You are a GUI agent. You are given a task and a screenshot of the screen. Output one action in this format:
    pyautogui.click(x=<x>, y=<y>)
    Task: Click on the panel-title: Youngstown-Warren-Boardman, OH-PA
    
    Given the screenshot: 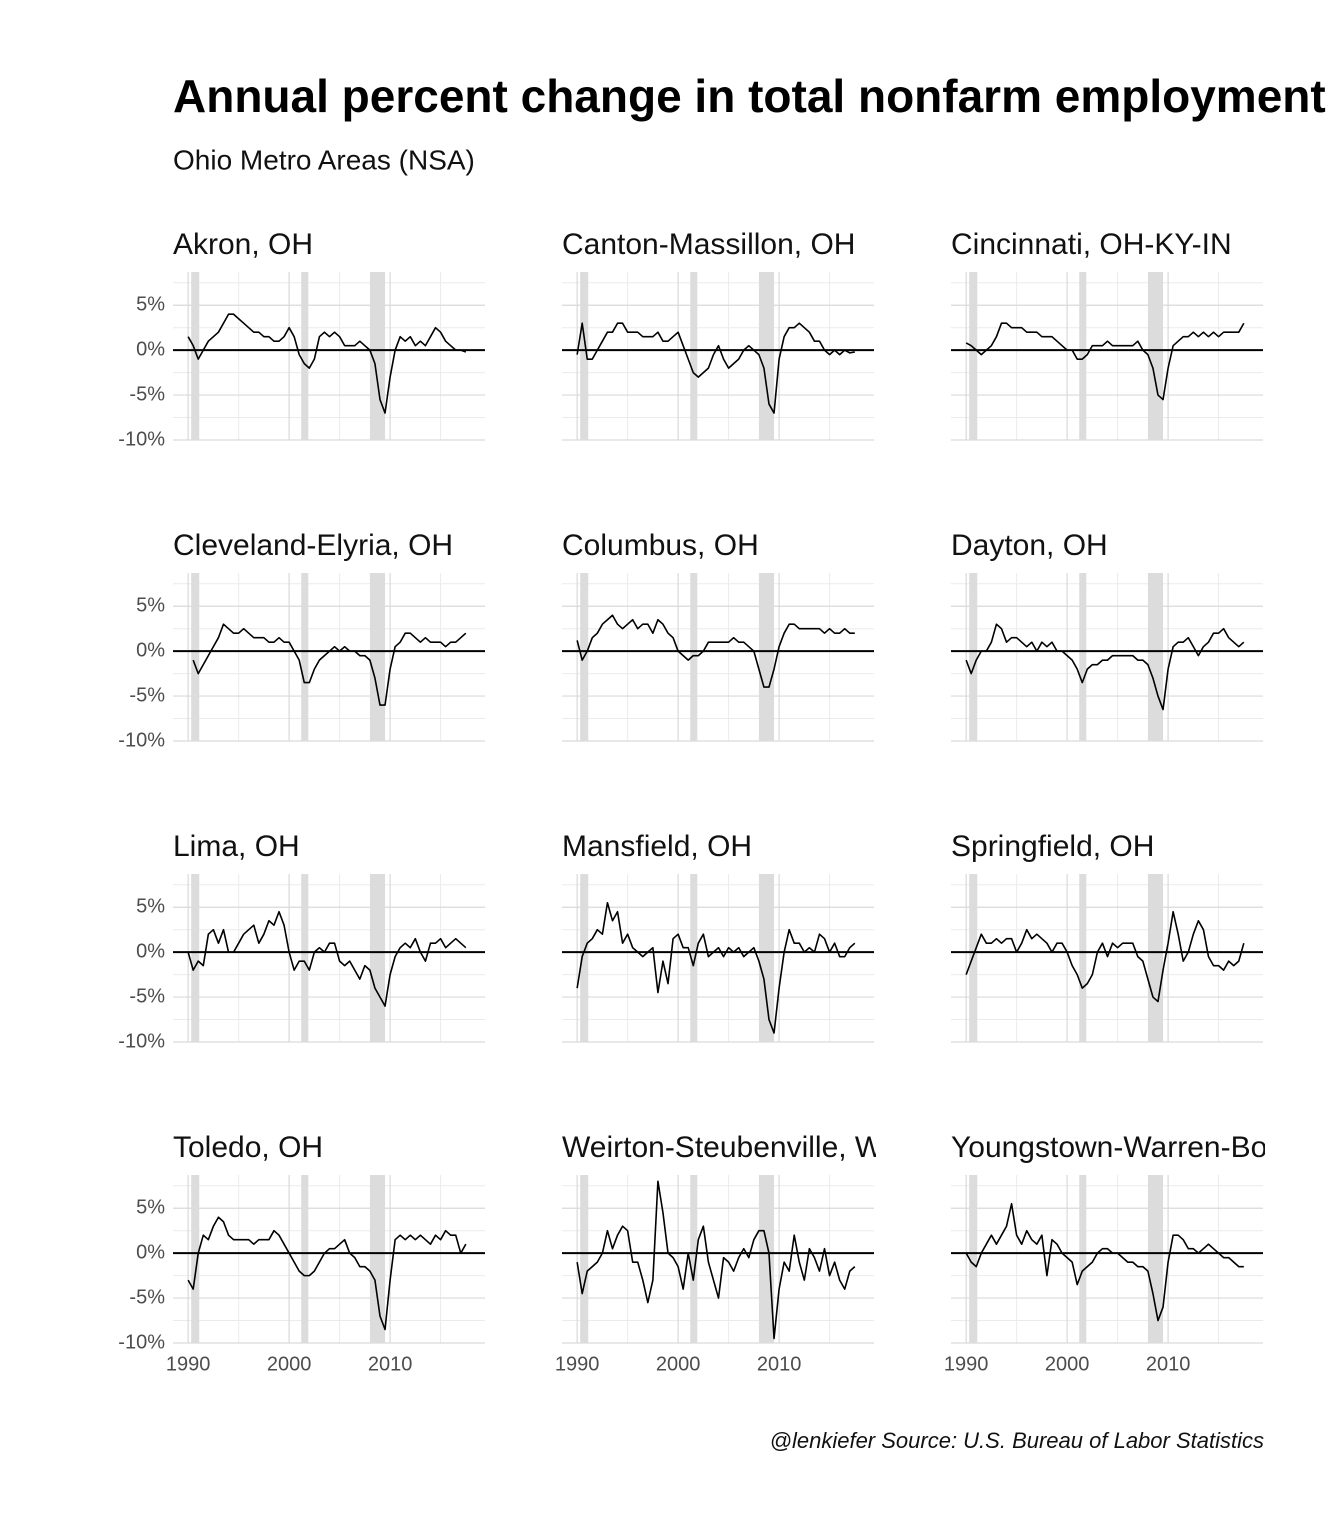 What is the action you would take?
    pyautogui.click(x=1147, y=1147)
    